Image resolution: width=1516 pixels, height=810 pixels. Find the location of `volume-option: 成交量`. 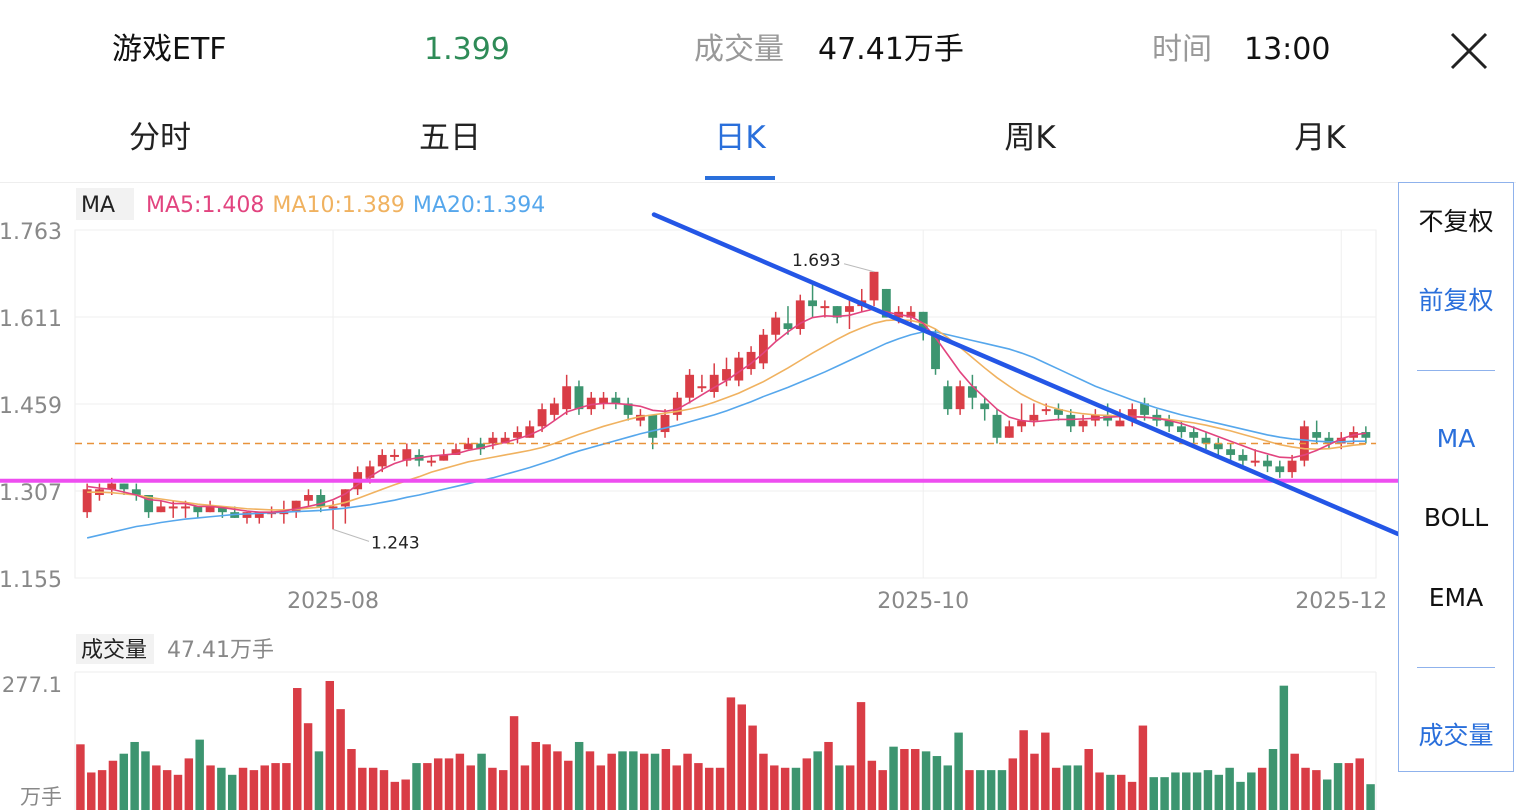

volume-option: 成交量 is located at coordinates (1456, 735).